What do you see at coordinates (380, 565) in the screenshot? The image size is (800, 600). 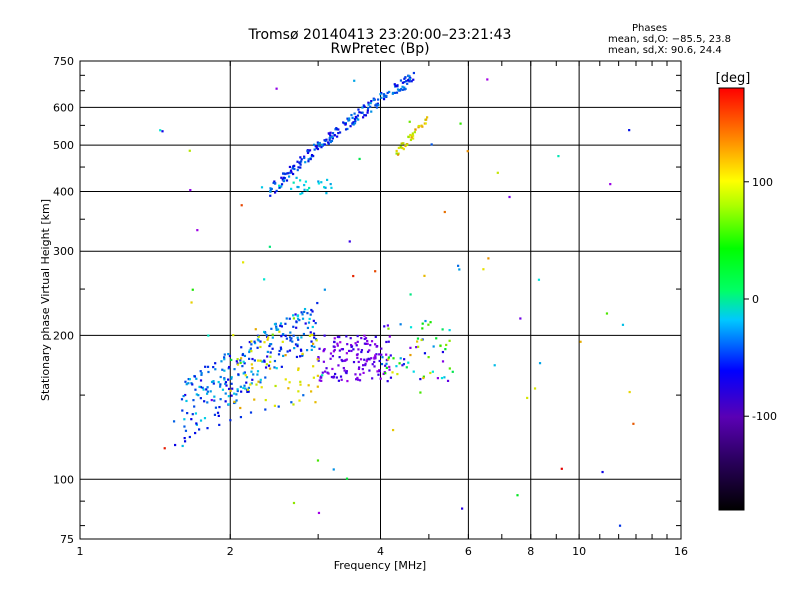 I see `x-axis-label: Frequency [MHz]` at bounding box center [380, 565].